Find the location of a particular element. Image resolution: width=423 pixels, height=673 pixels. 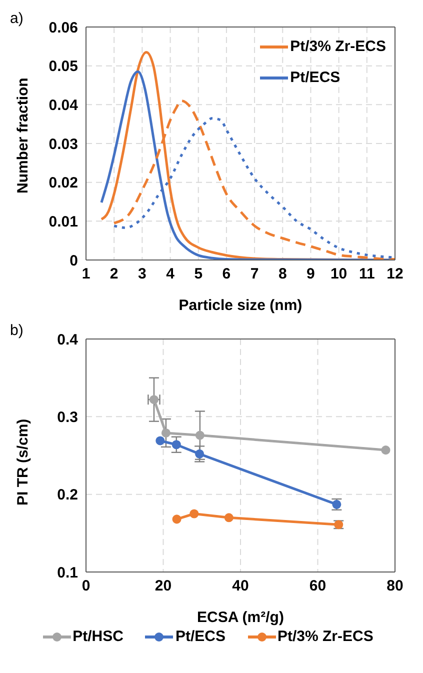

y-tick-label: 0.03 is located at coordinates (63, 144).